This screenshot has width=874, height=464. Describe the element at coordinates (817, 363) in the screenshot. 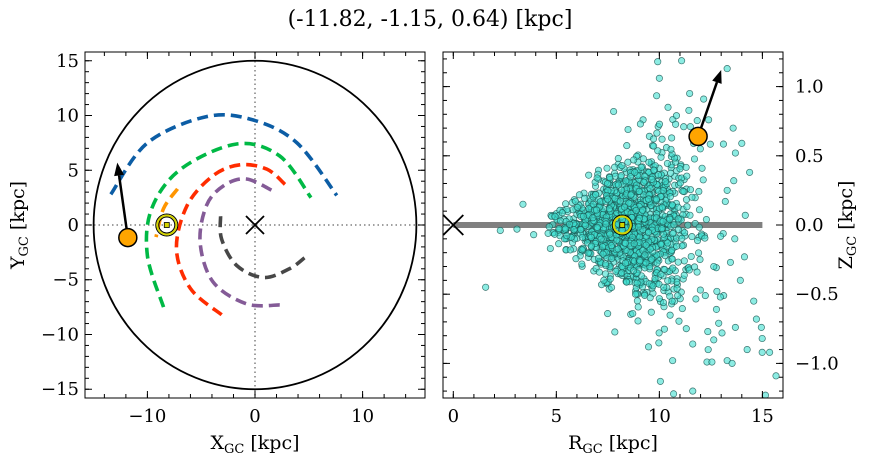

I see `y-tick-label: −1.0` at that location.